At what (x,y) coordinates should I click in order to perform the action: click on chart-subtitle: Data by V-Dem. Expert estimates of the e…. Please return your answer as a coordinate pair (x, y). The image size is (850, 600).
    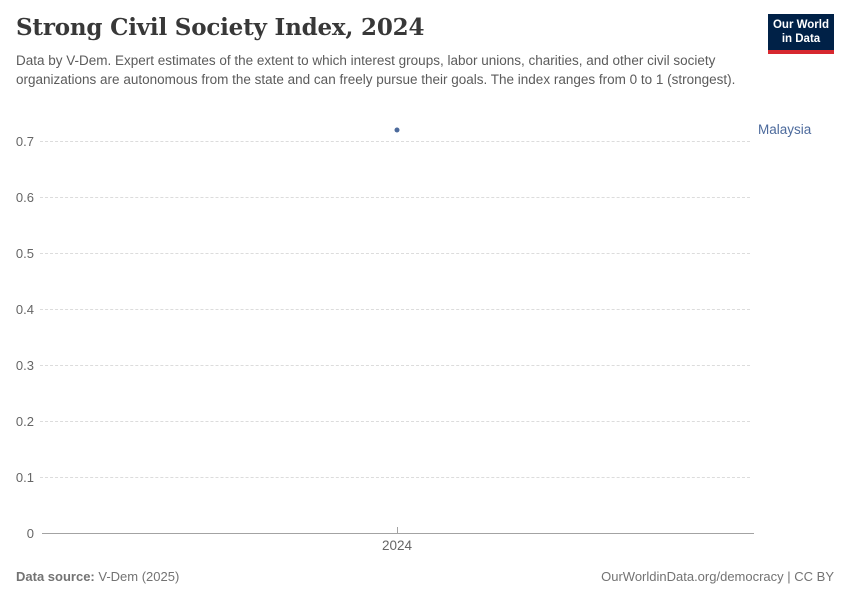
    Looking at the image, I should click on (376, 70).